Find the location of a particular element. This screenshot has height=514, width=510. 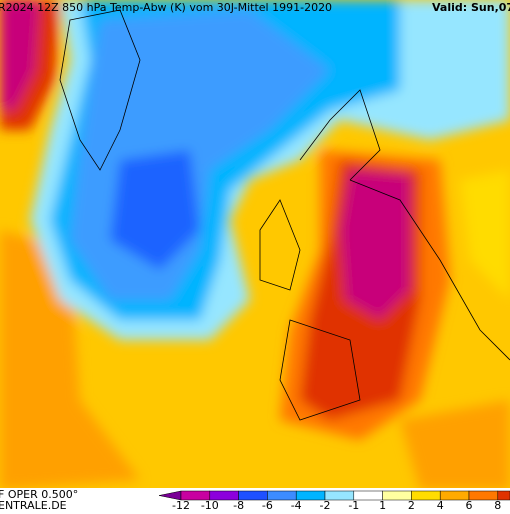

footer-site: ENTRALE.DE is located at coordinates (33, 504).